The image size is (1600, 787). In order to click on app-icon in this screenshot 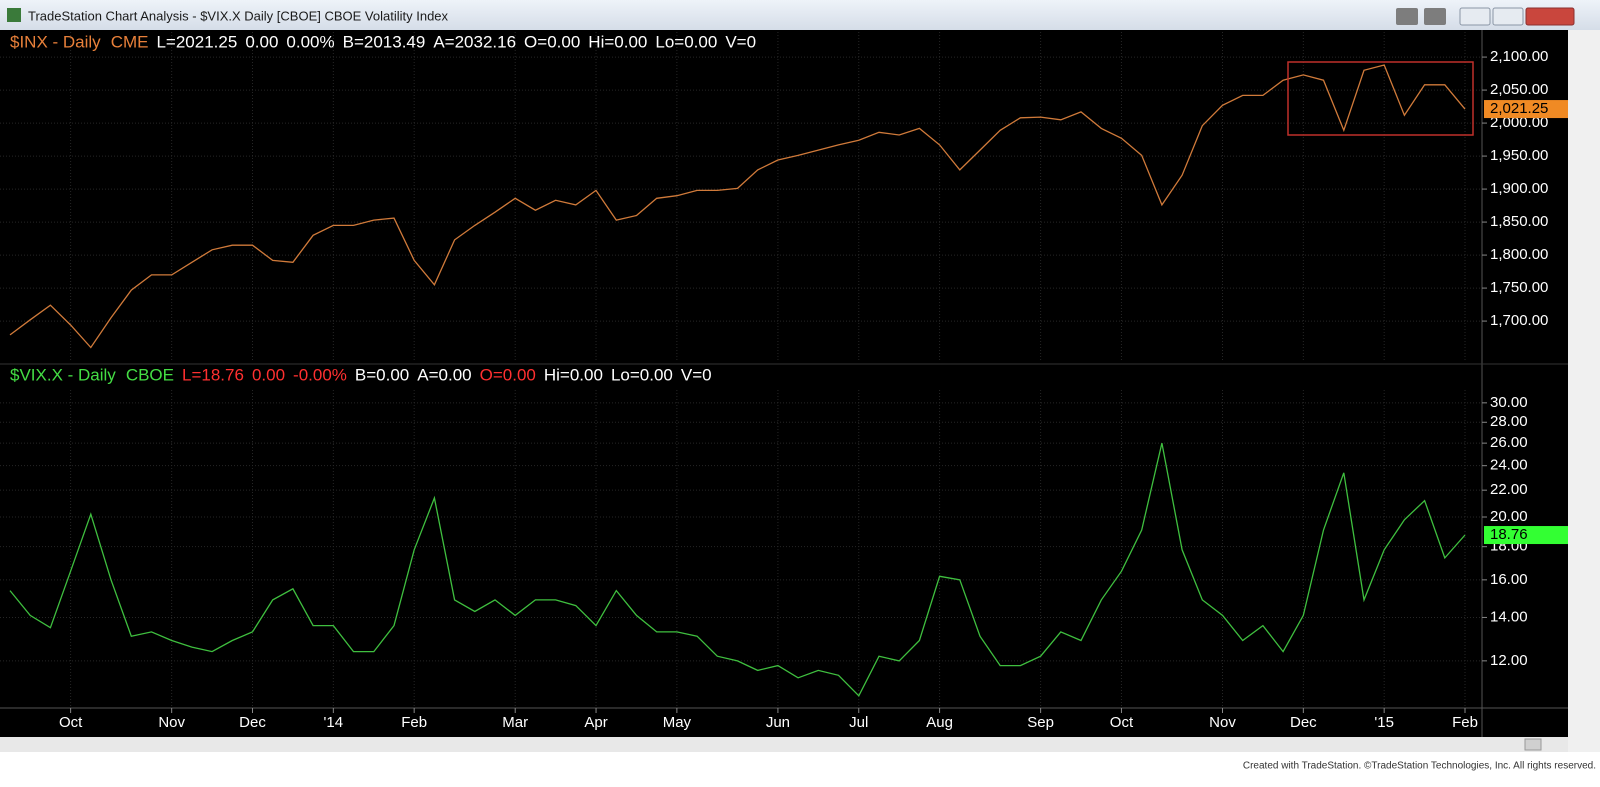, I will do `click(14, 15)`.